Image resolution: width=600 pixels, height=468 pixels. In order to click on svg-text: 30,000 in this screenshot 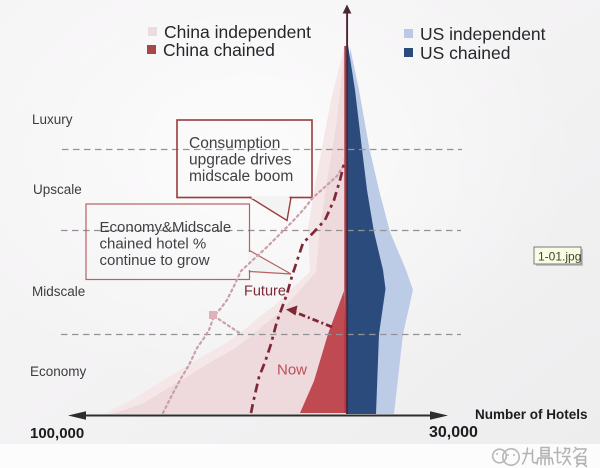, I will do `click(453, 432)`.